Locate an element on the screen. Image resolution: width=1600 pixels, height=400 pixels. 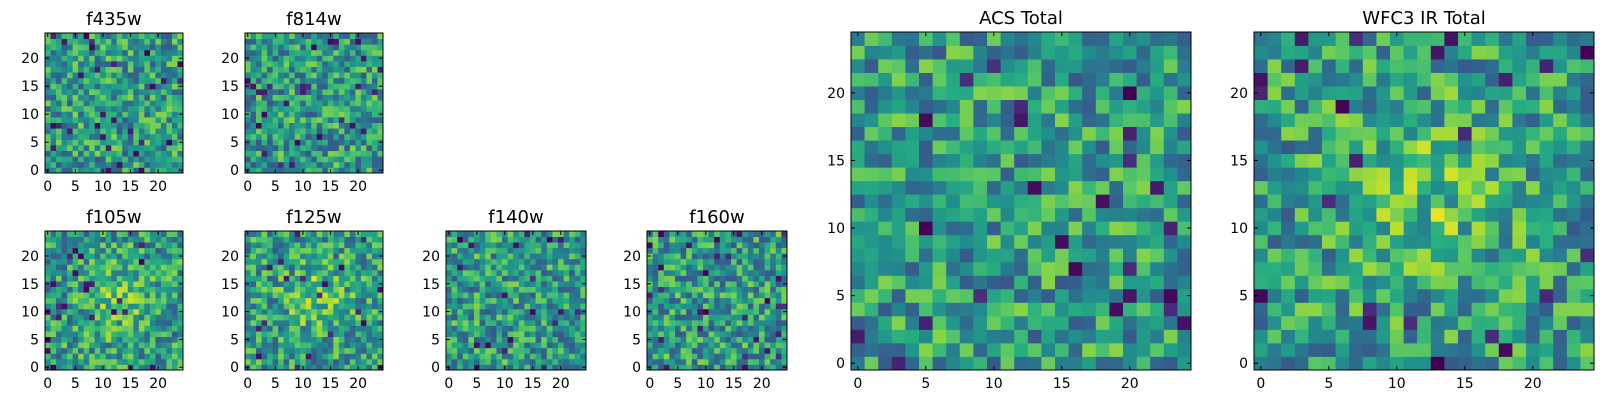
x-tick-label: 10 is located at coordinates (303, 384).